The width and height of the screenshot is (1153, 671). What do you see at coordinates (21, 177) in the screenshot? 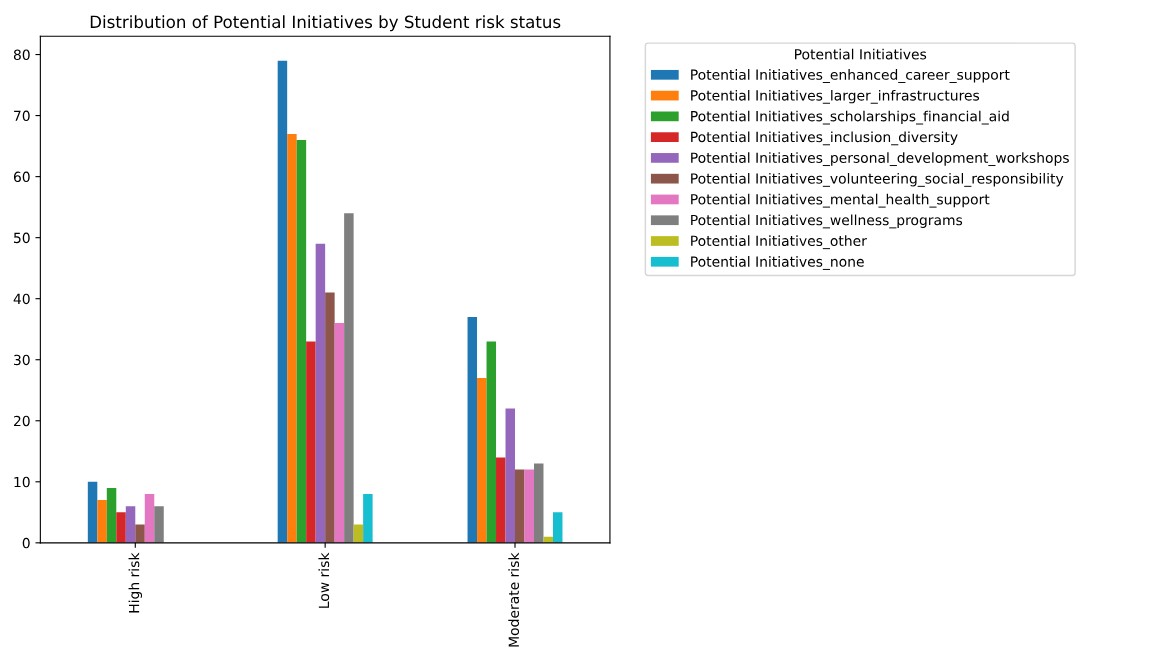
I see `y-tick-label: 60` at bounding box center [21, 177].